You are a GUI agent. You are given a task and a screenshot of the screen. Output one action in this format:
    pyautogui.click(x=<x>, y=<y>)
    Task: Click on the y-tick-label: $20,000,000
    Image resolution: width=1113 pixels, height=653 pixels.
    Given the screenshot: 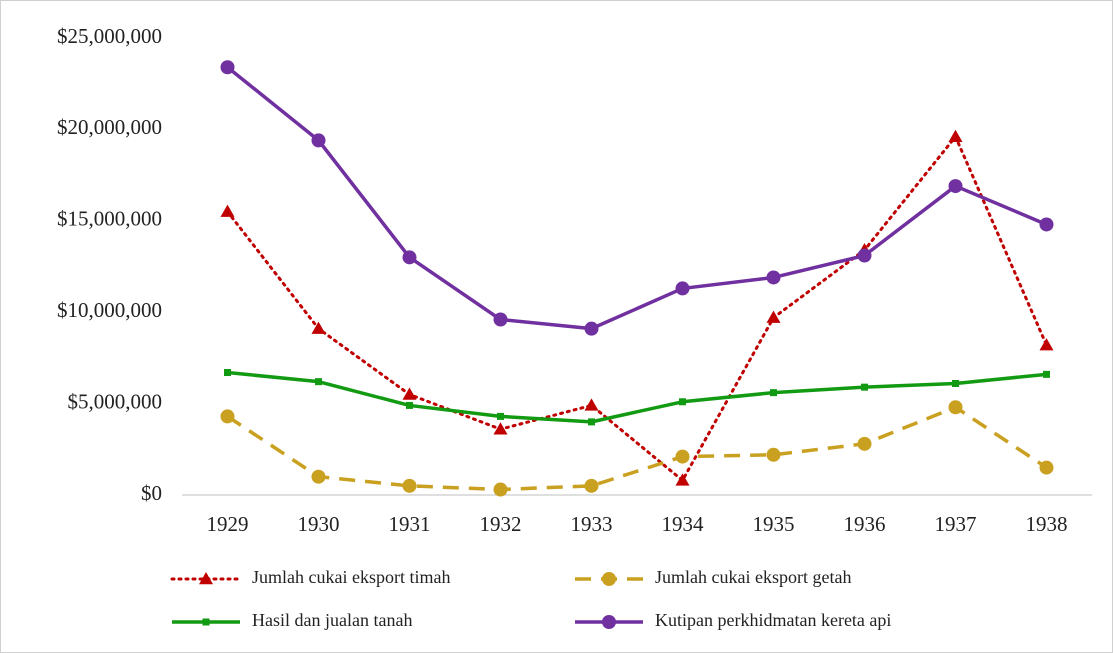 What is the action you would take?
    pyautogui.click(x=109, y=127)
    